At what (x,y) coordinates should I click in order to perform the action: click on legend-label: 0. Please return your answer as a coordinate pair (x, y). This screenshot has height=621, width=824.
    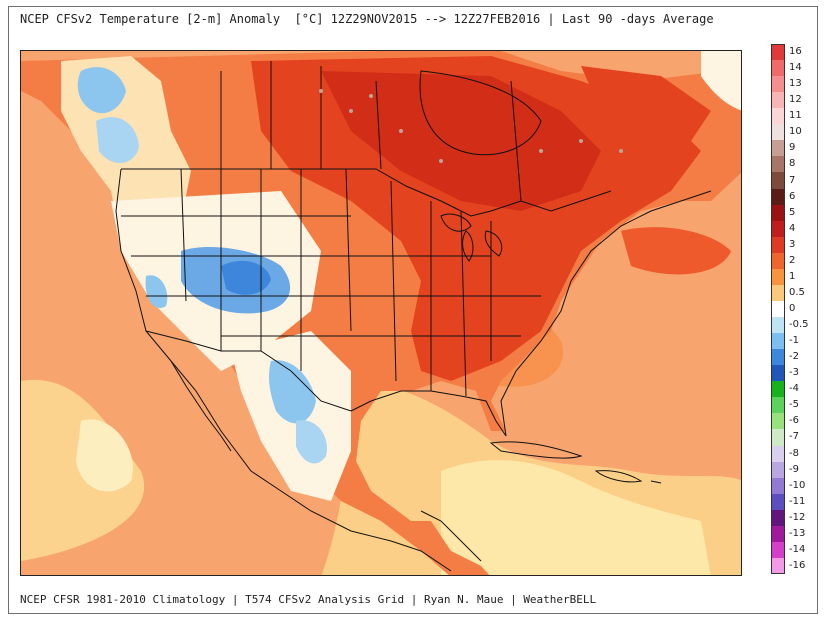
    Looking at the image, I should click on (792, 308).